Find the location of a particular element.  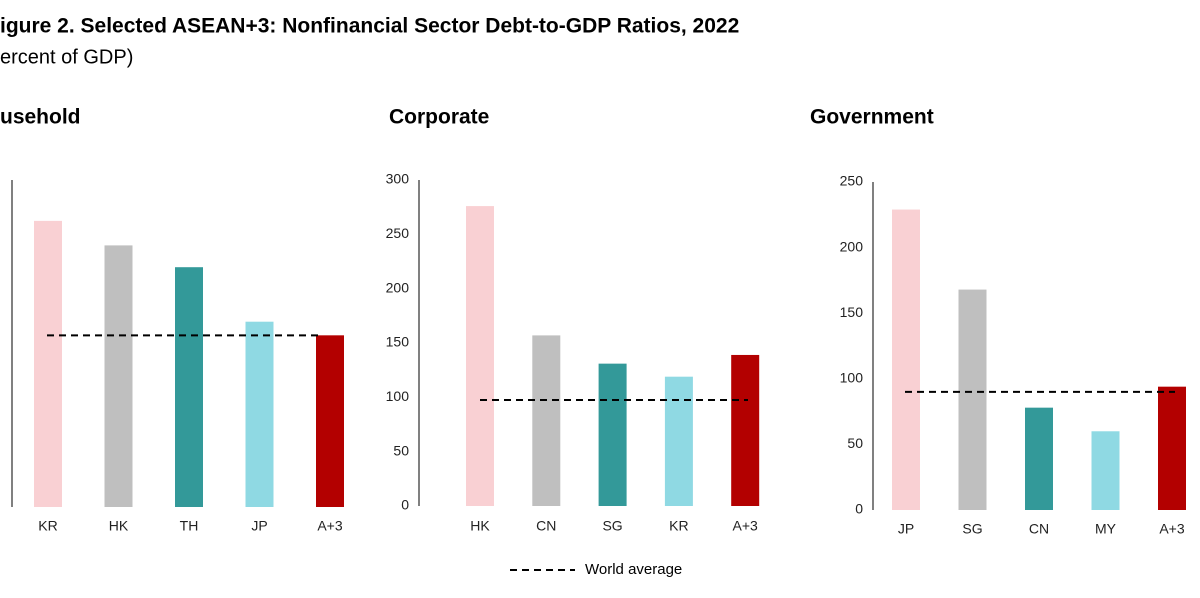

x-tick-label: TH is located at coordinates (189, 526).